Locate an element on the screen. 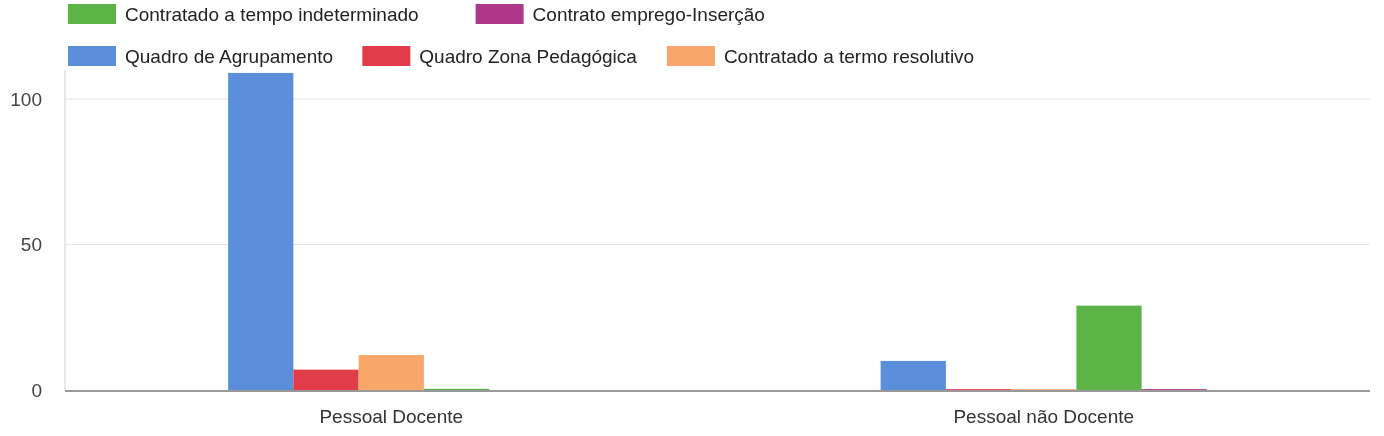  x-tick-label: Pessoal Docente is located at coordinates (391, 416).